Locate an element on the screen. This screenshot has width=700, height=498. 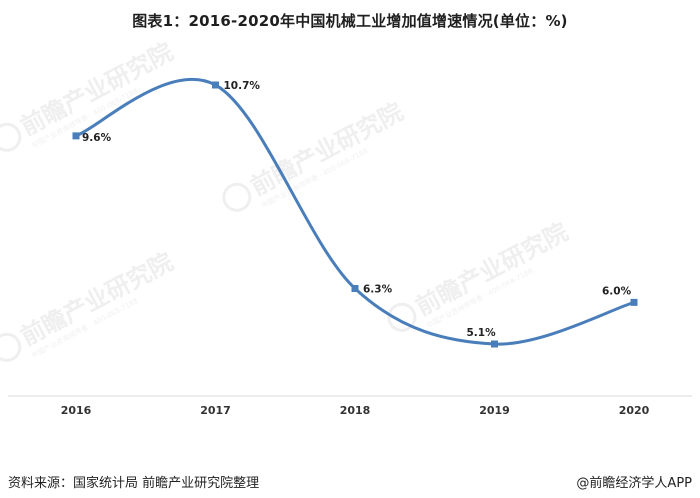
data-point-2016 is located at coordinates (76, 136).